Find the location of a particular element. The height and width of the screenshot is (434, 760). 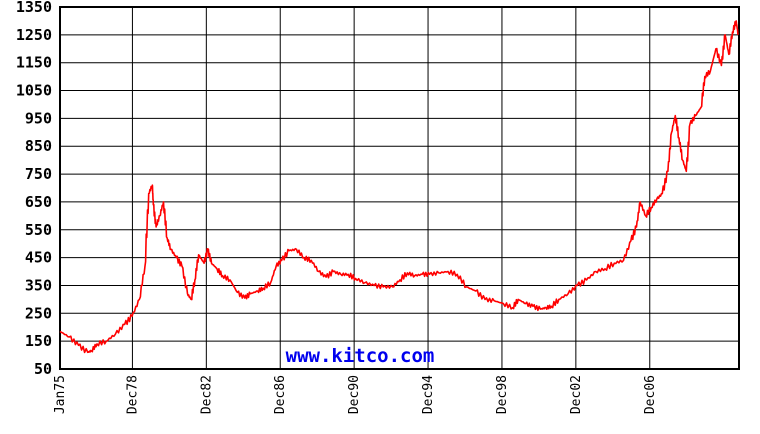

y-tick-label: 950 is located at coordinates (38, 118).